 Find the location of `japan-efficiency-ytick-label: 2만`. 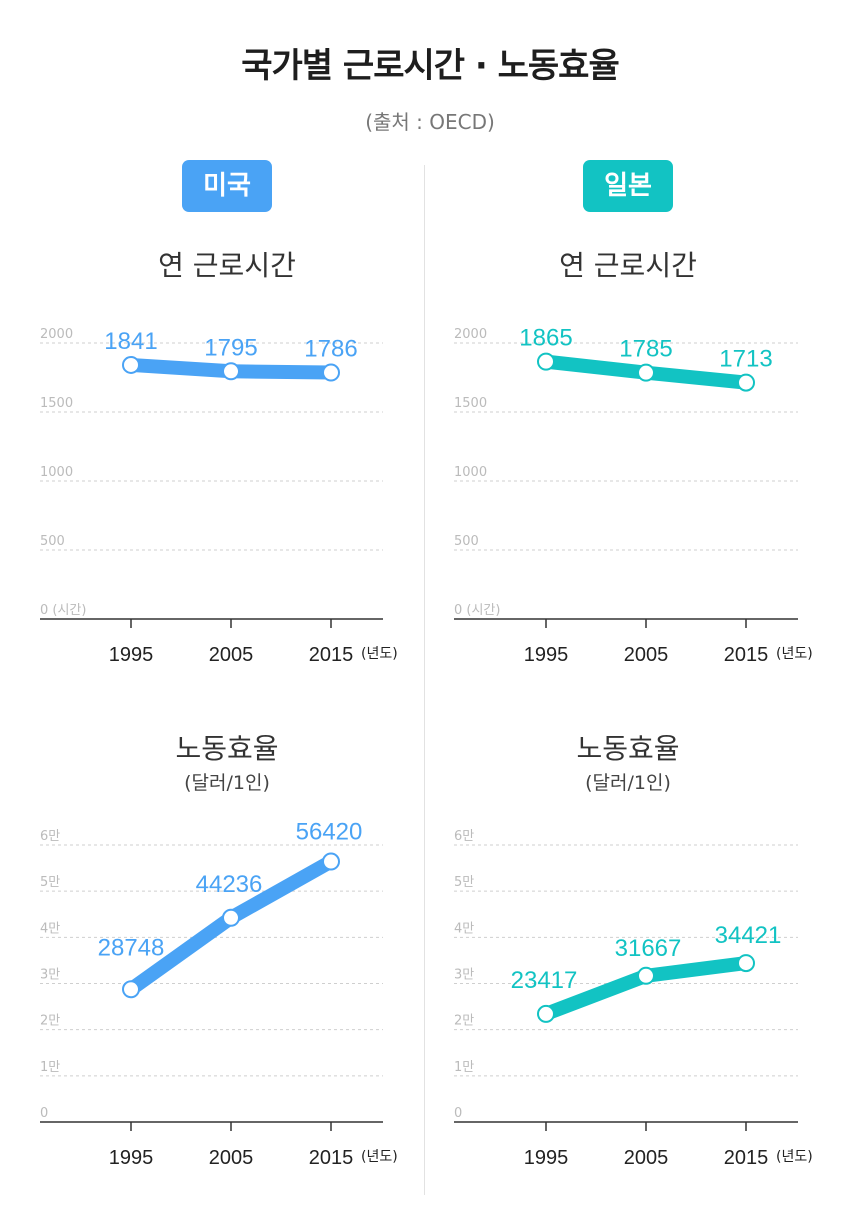

japan-efficiency-ytick-label: 2만 is located at coordinates (464, 1021).